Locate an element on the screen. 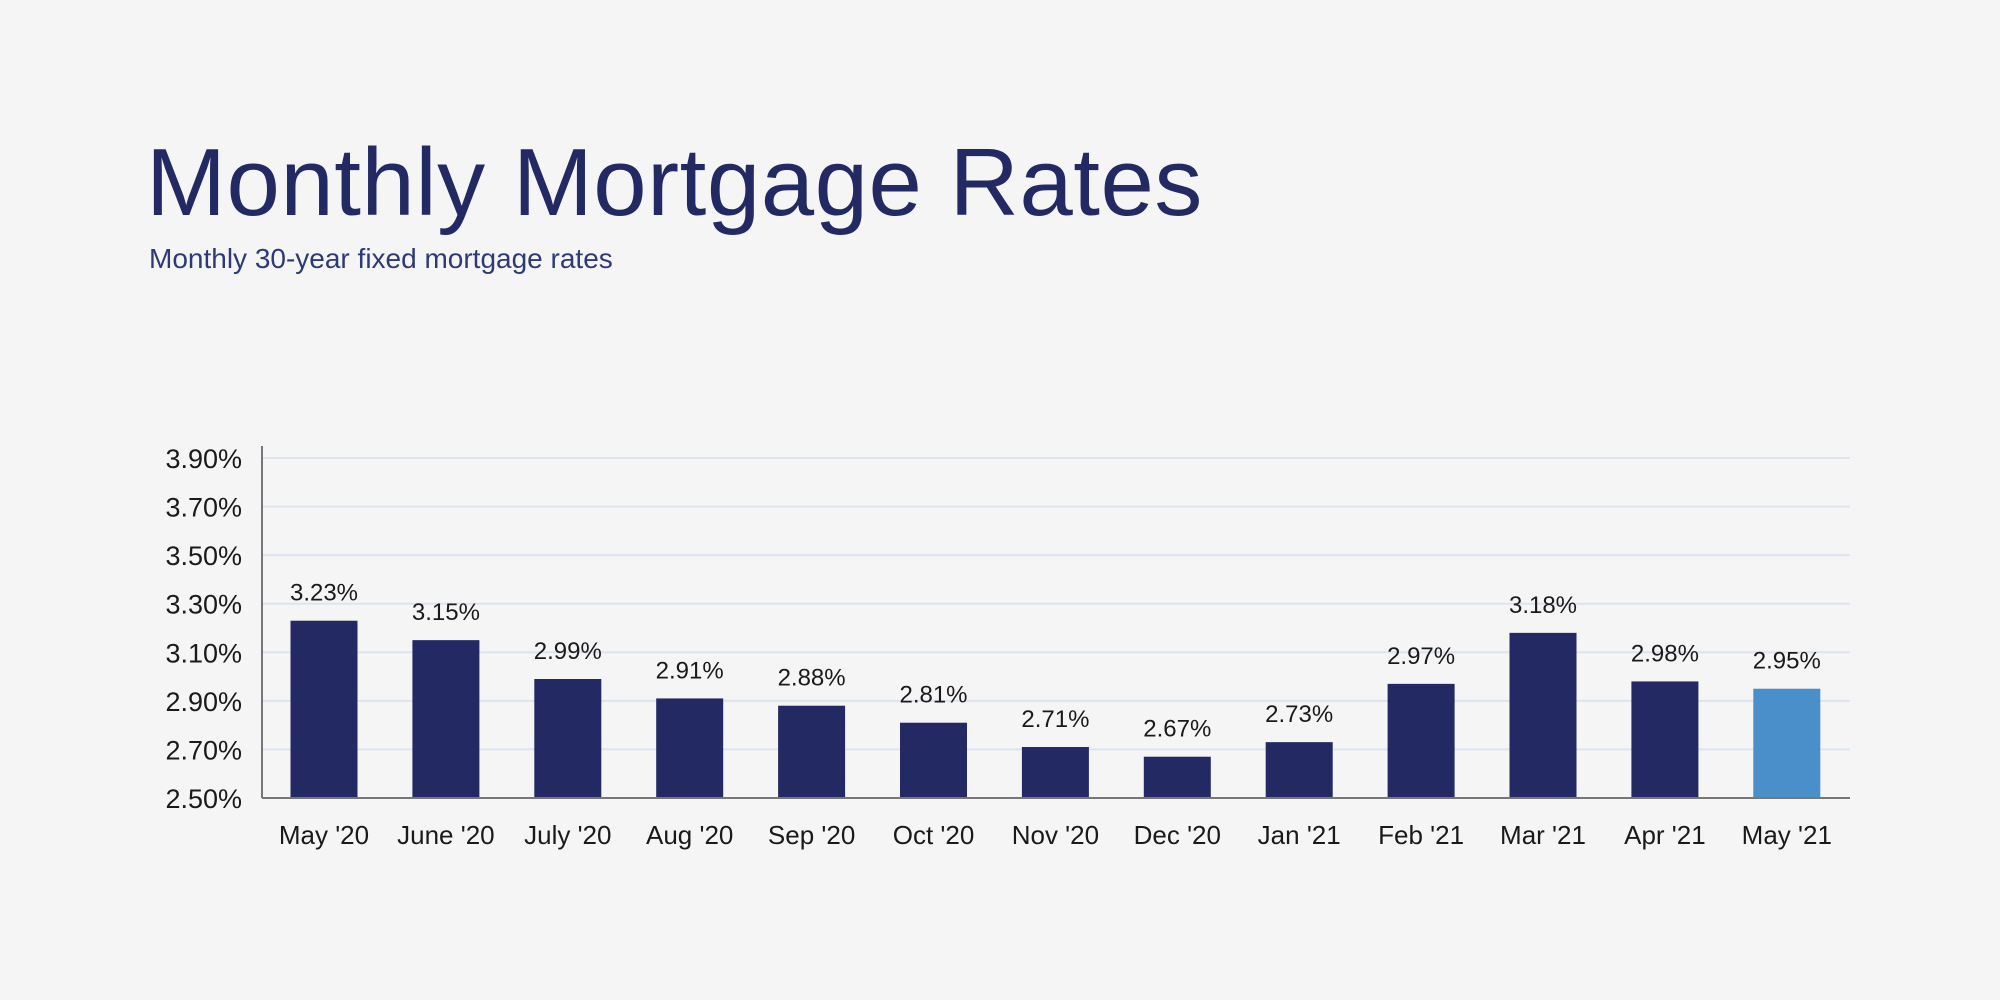 Image resolution: width=2000 pixels, height=1000 pixels. chart-subtitle: Monthly 30-year fixed mortgage rates is located at coordinates (381, 258).